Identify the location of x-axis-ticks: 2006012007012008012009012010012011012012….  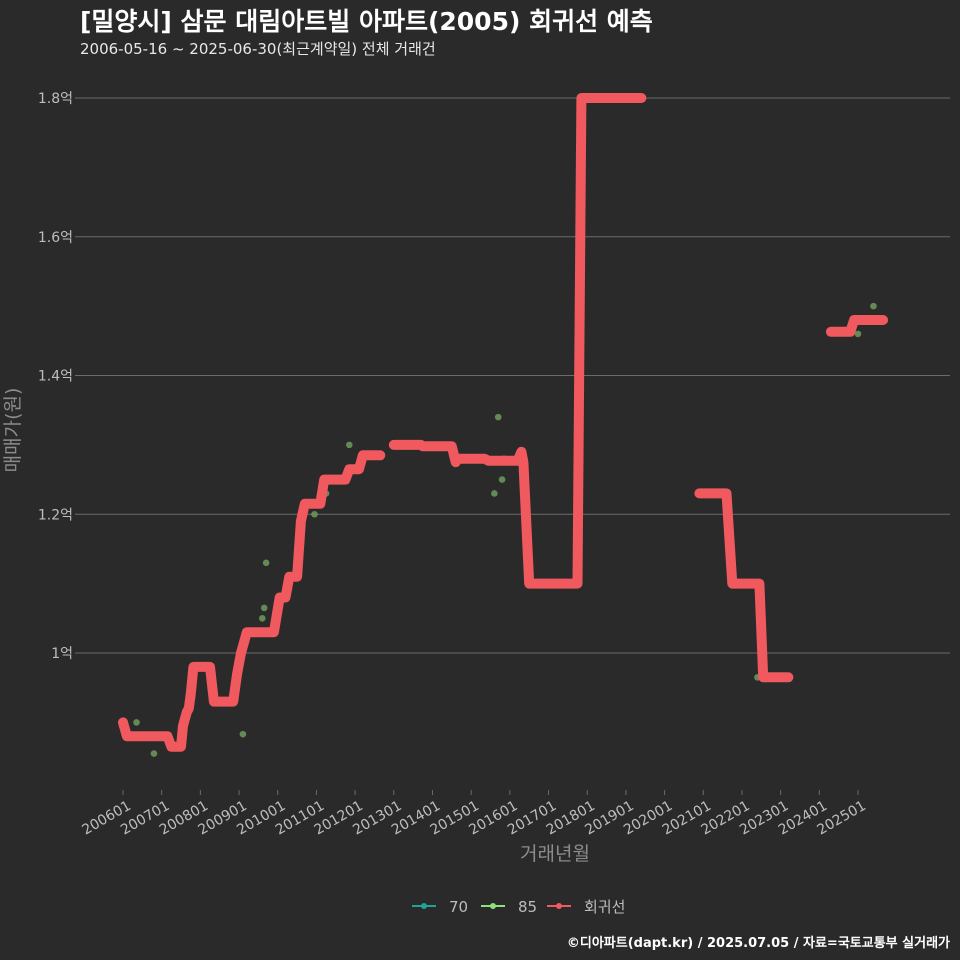
(474, 814).